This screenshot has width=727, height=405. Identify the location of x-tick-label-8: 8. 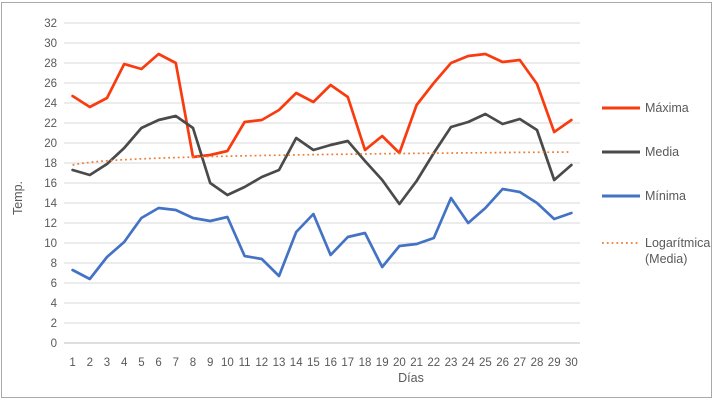
(193, 363).